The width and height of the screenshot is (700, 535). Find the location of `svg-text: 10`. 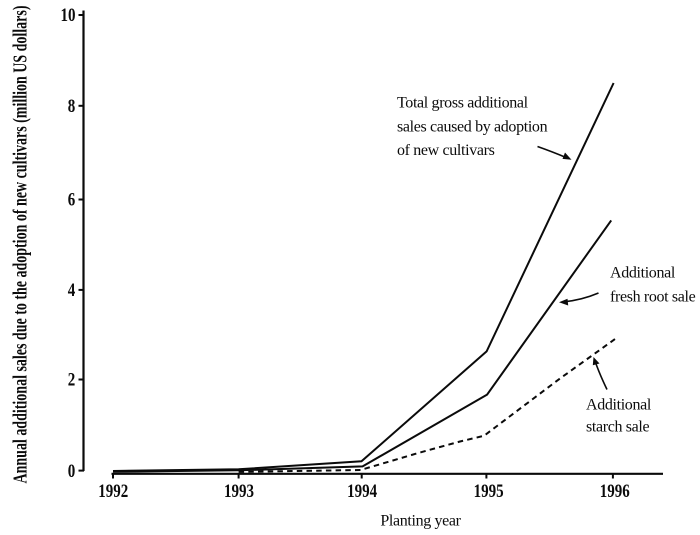

svg-text: 10 is located at coordinates (68, 15).